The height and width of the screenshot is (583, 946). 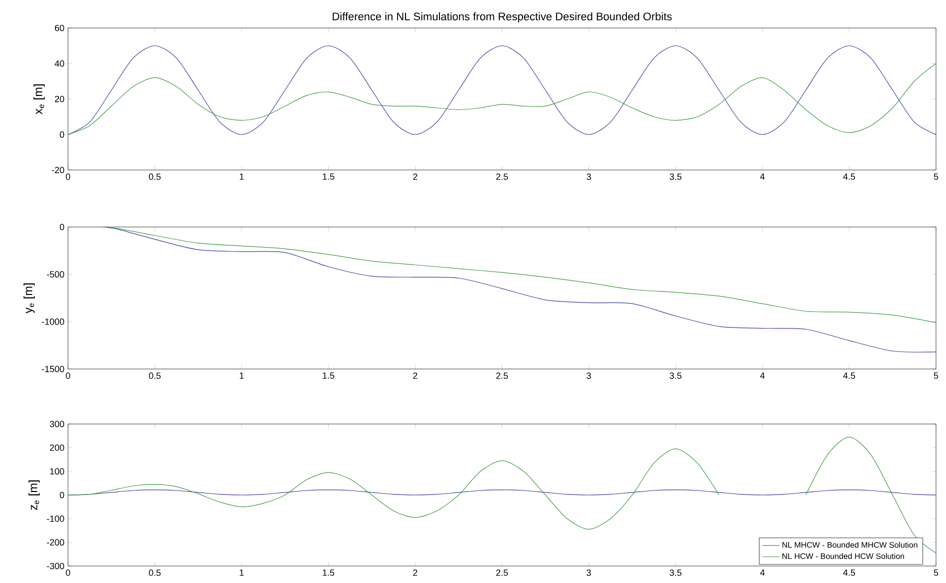 I want to click on y-tick-label: 60, so click(x=59, y=28).